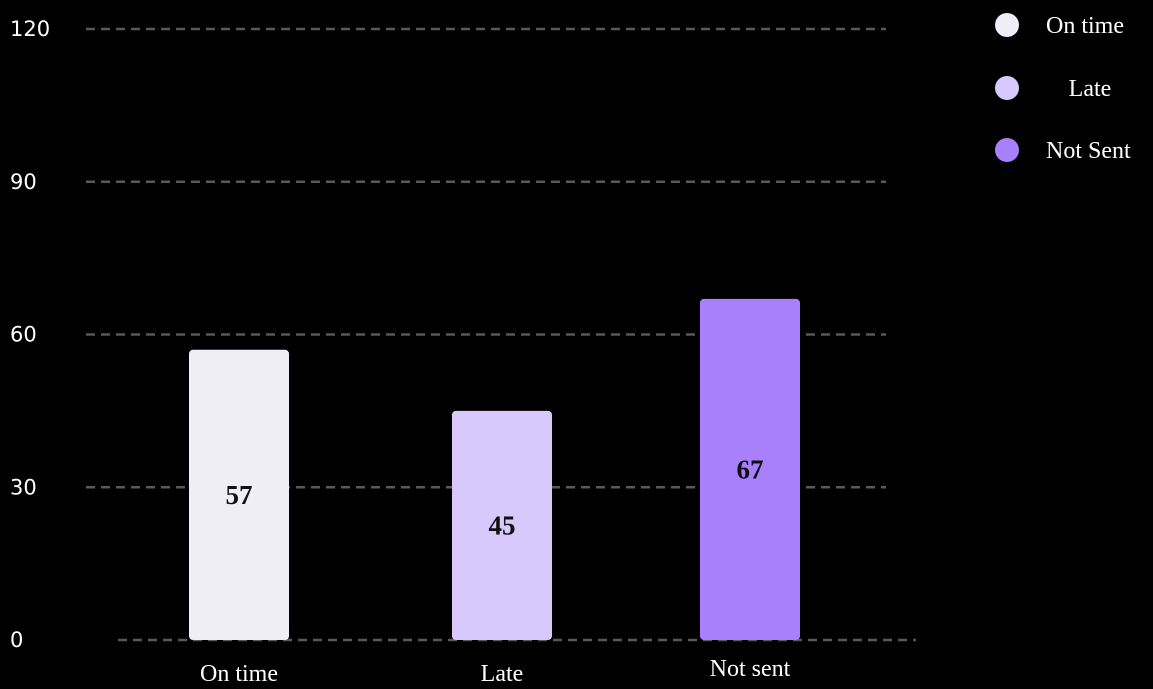 Image resolution: width=1153 pixels, height=689 pixels. I want to click on data-label: 57, so click(239, 495).